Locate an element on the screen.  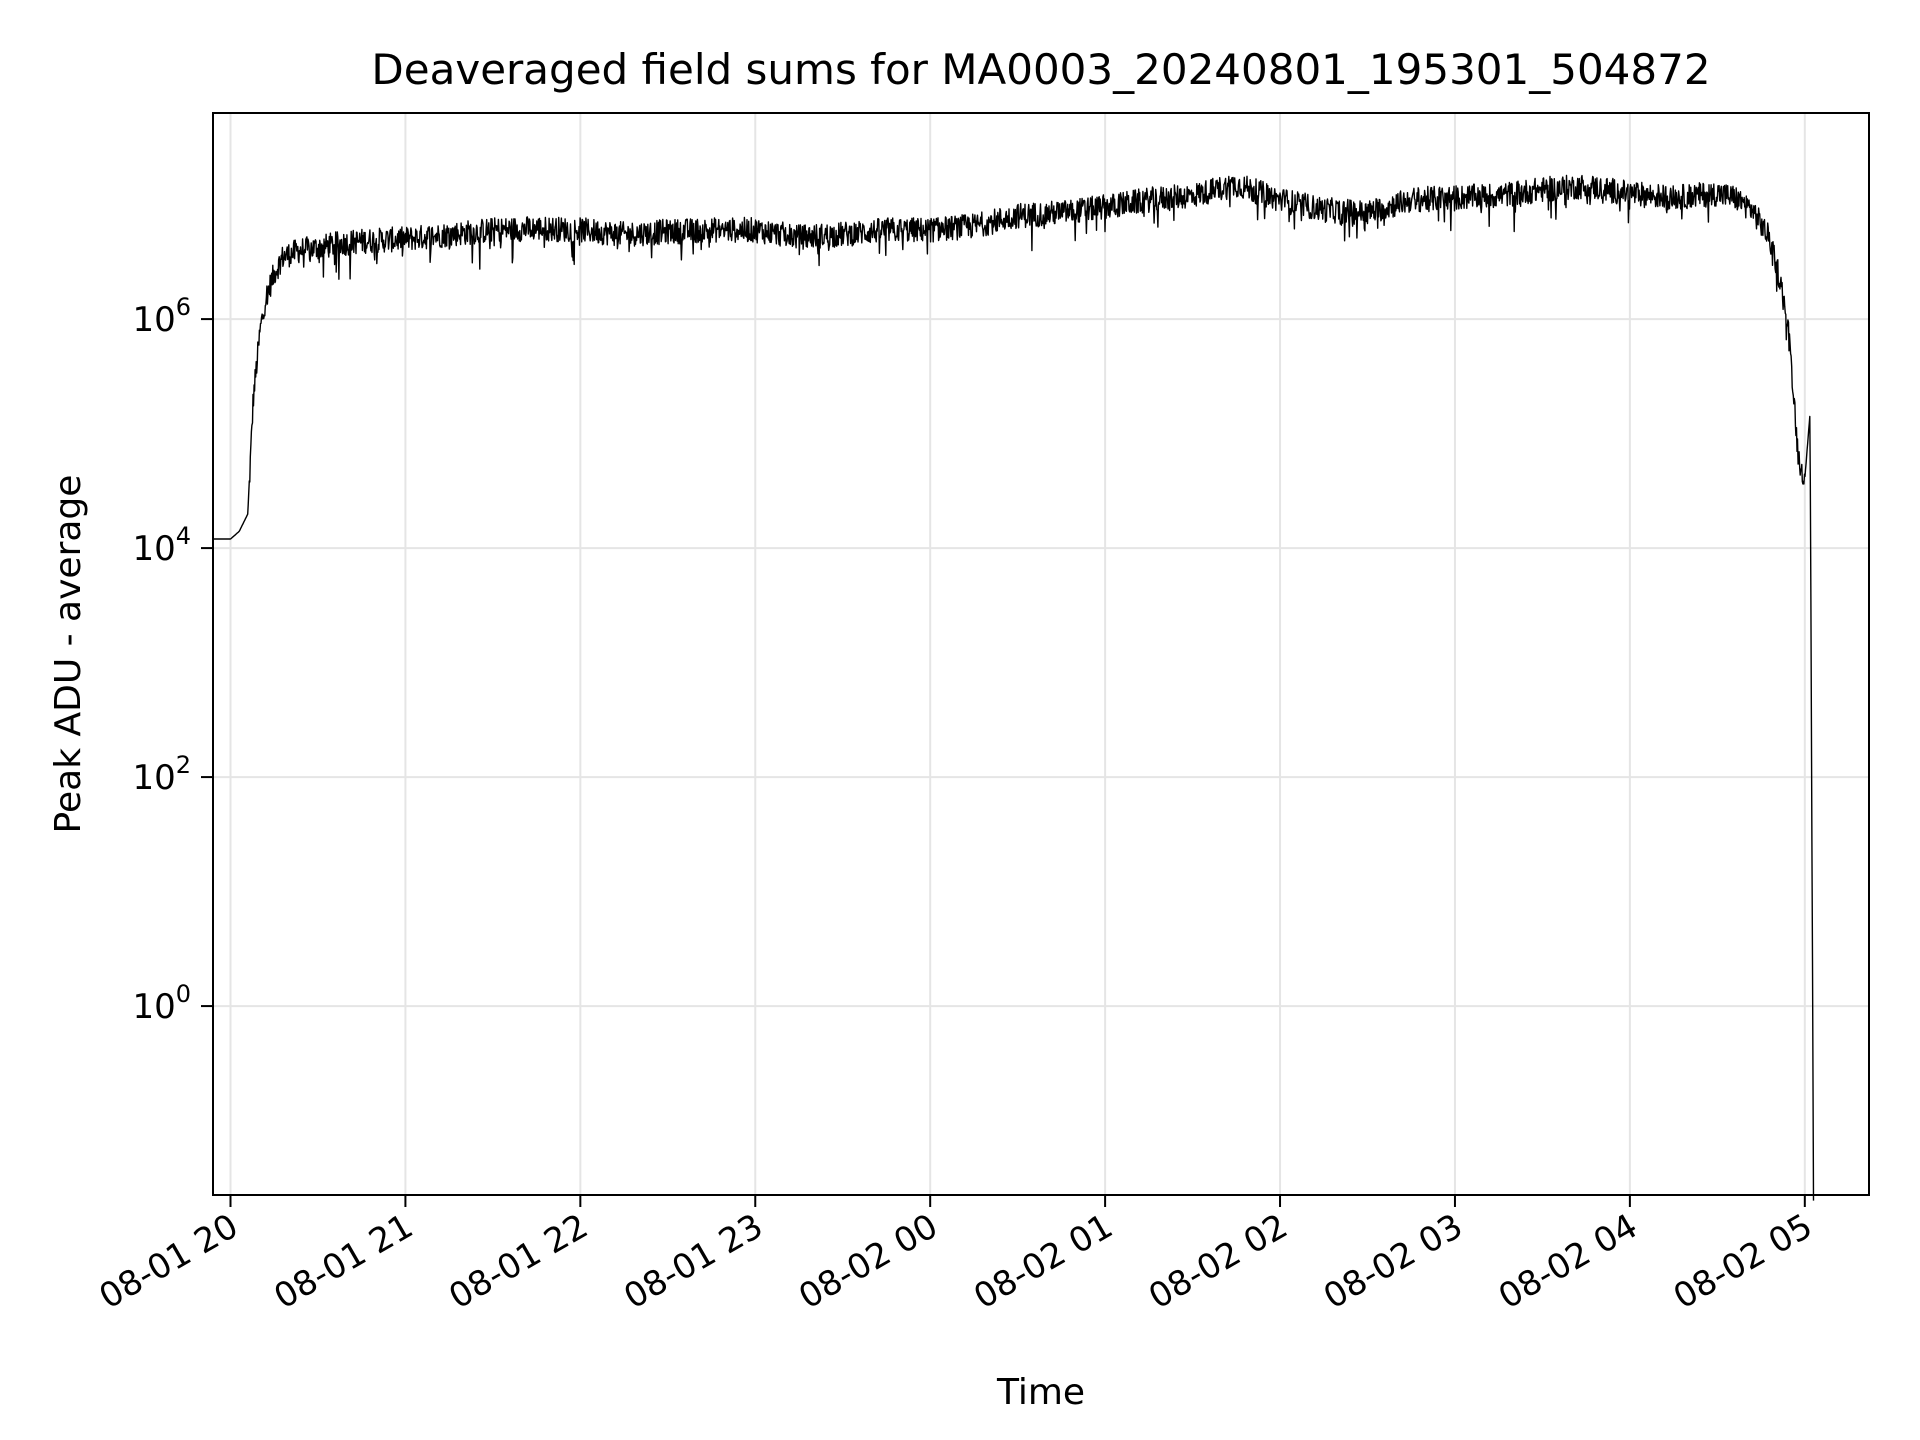
y-tick-label: 10² is located at coordinates (161, 774).